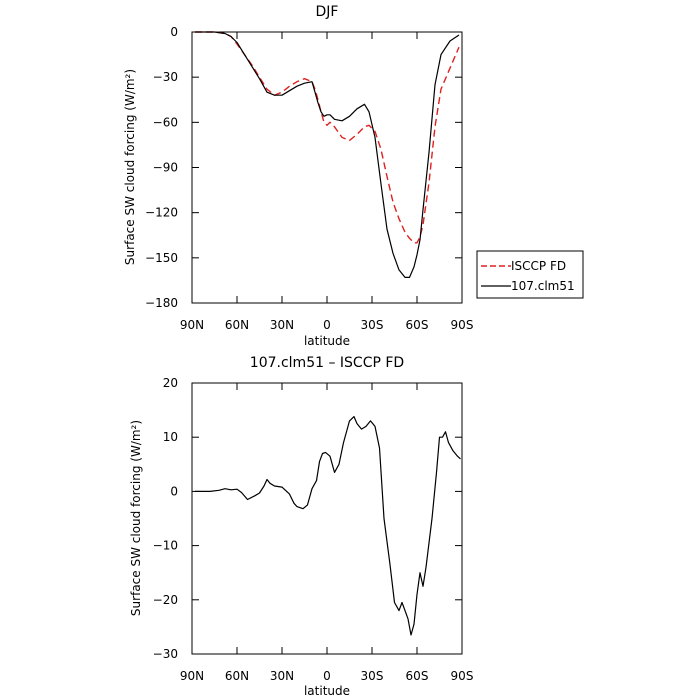  Describe the element at coordinates (282, 676) in the screenshot. I see `bottom-x-tick-label: 30N` at that location.